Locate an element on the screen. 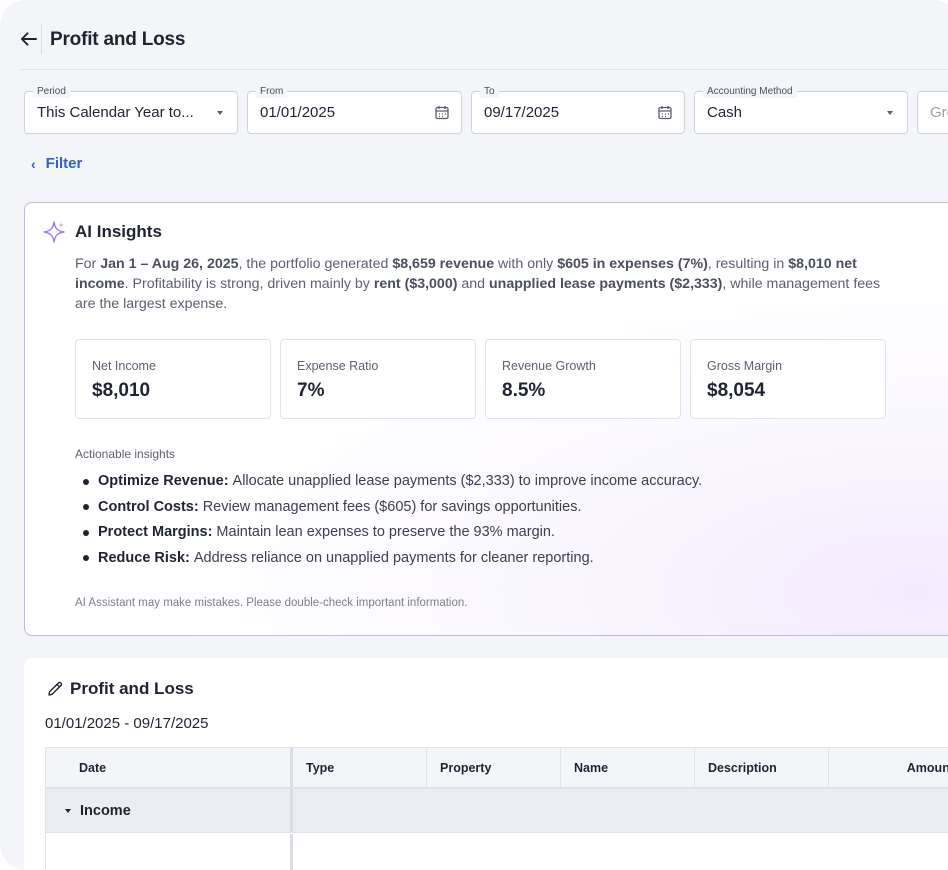 This screenshot has height=870, width=948. to-label: To is located at coordinates (489, 91).